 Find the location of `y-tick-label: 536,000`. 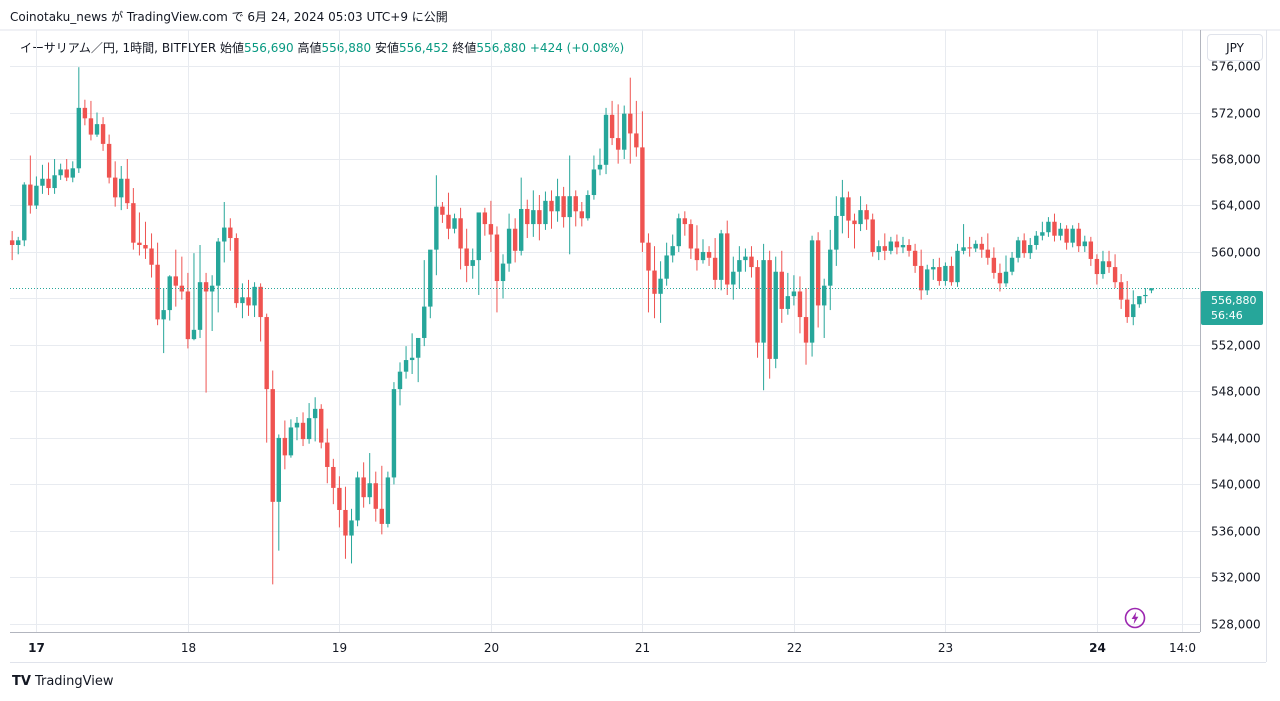

y-tick-label: 536,000 is located at coordinates (1236, 532).